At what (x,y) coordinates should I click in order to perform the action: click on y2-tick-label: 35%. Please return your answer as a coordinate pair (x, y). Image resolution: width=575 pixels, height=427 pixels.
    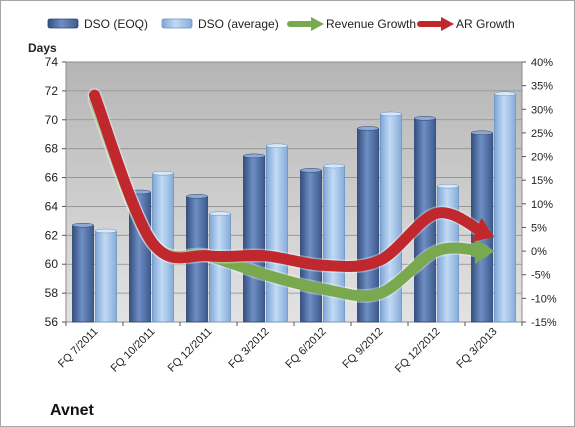
    Looking at the image, I should click on (542, 87).